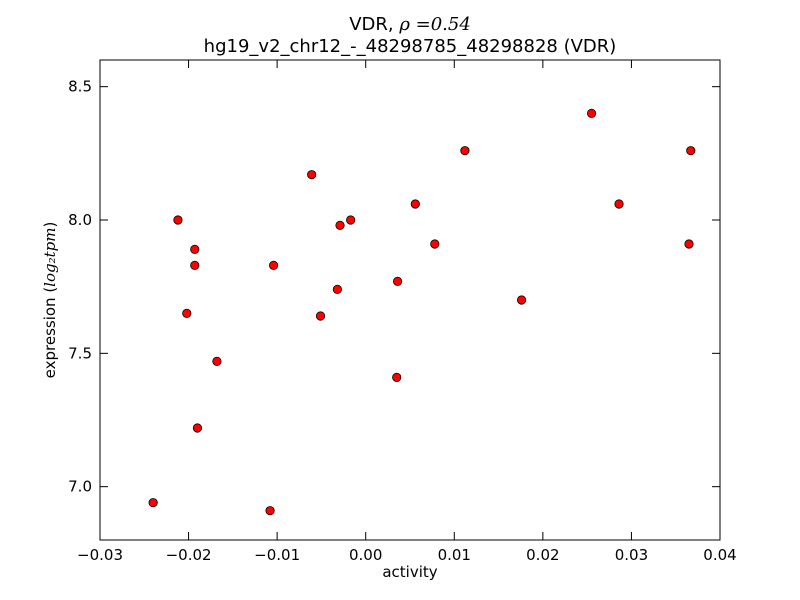 The width and height of the screenshot is (800, 600). Describe the element at coordinates (80, 220) in the screenshot. I see `y-tick-label: 8.0` at that location.